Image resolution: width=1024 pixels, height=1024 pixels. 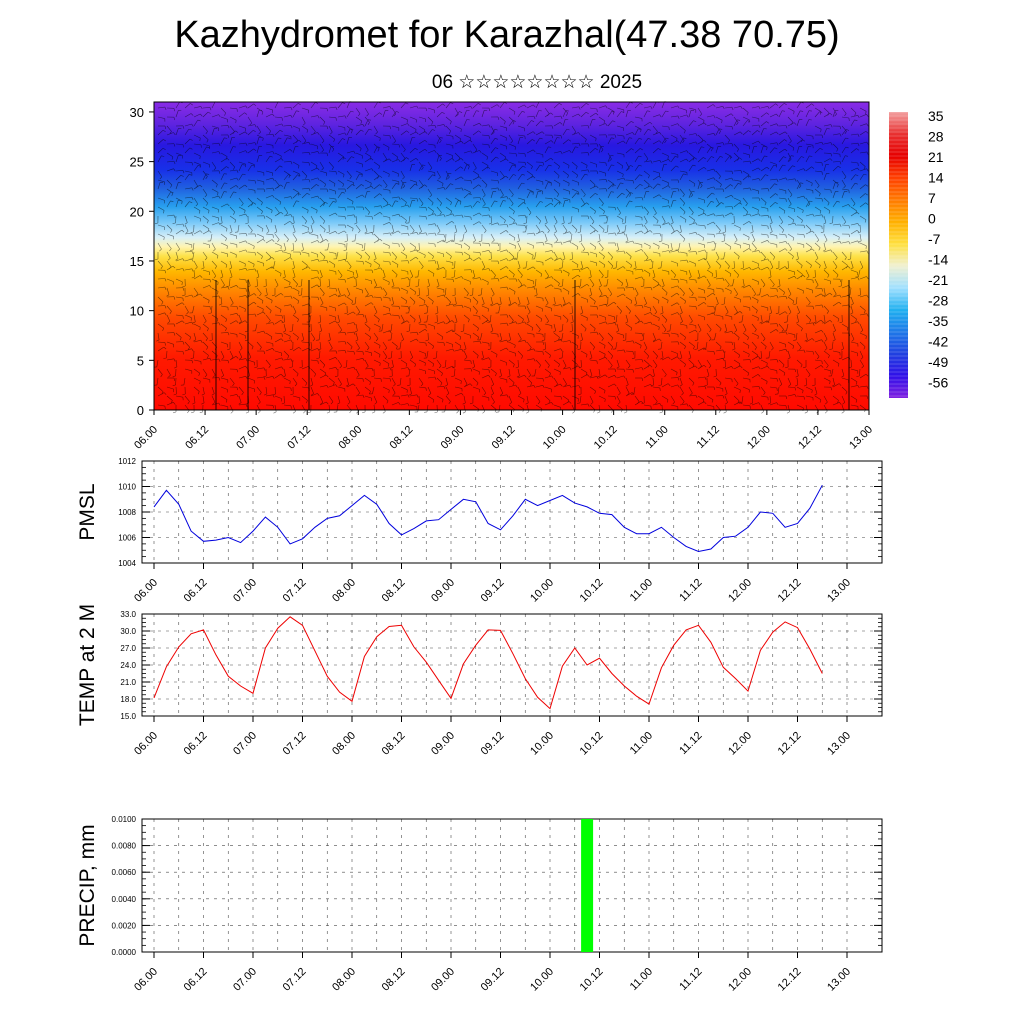 I want to click on temp-ytick-label: 30.0, so click(x=128, y=631).